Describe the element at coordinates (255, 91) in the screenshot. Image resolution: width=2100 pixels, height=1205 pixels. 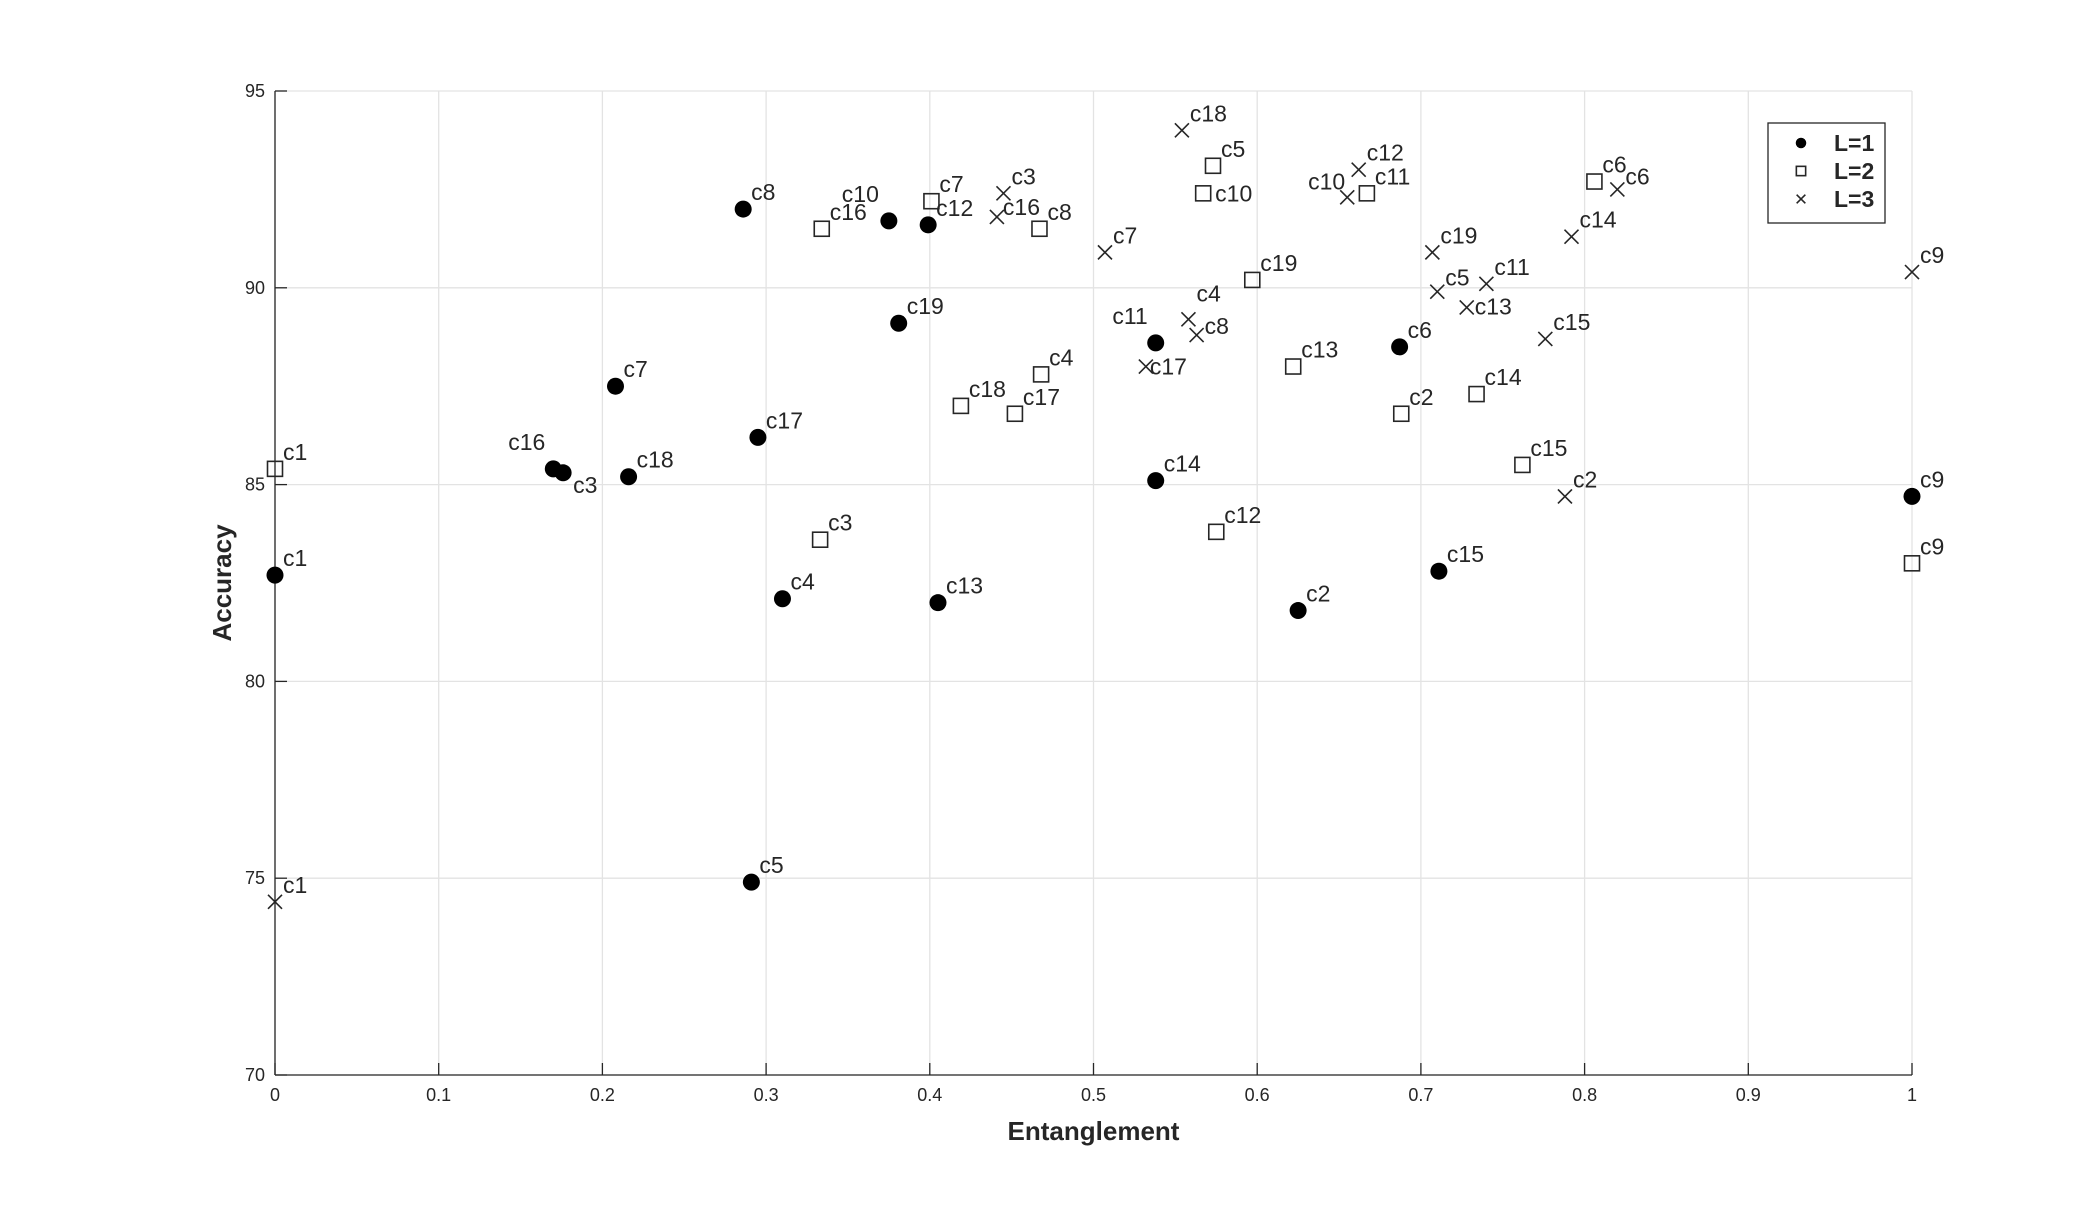
I see `y-tick-label: 95` at that location.